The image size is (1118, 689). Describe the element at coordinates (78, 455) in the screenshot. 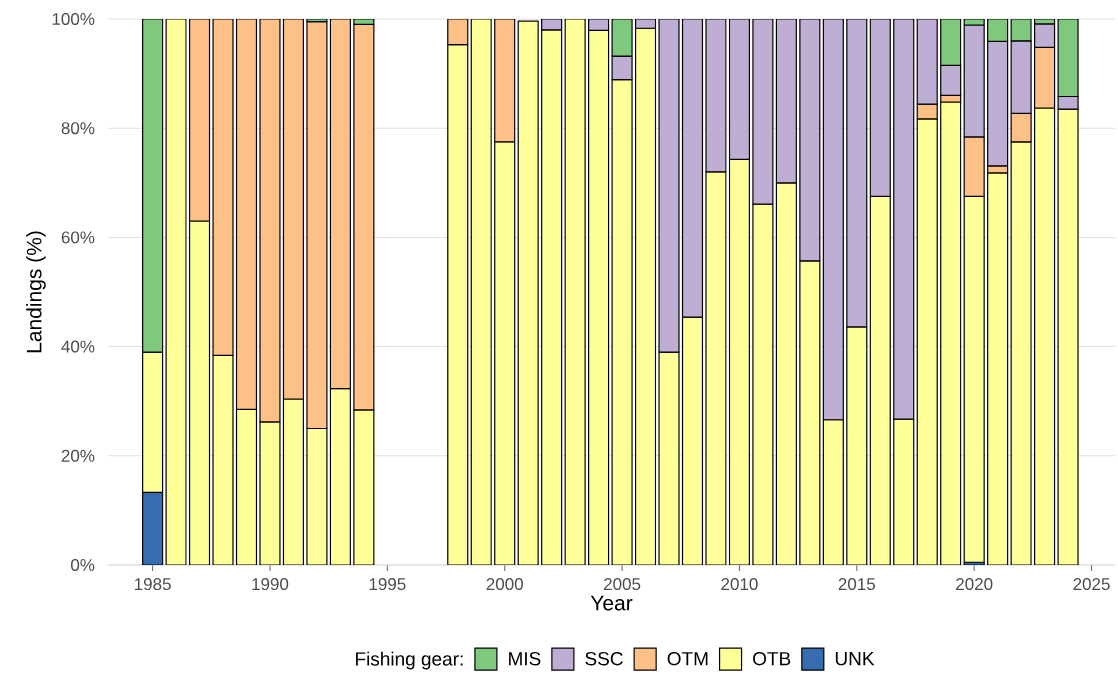

I see `y-tick-label: 20%` at that location.